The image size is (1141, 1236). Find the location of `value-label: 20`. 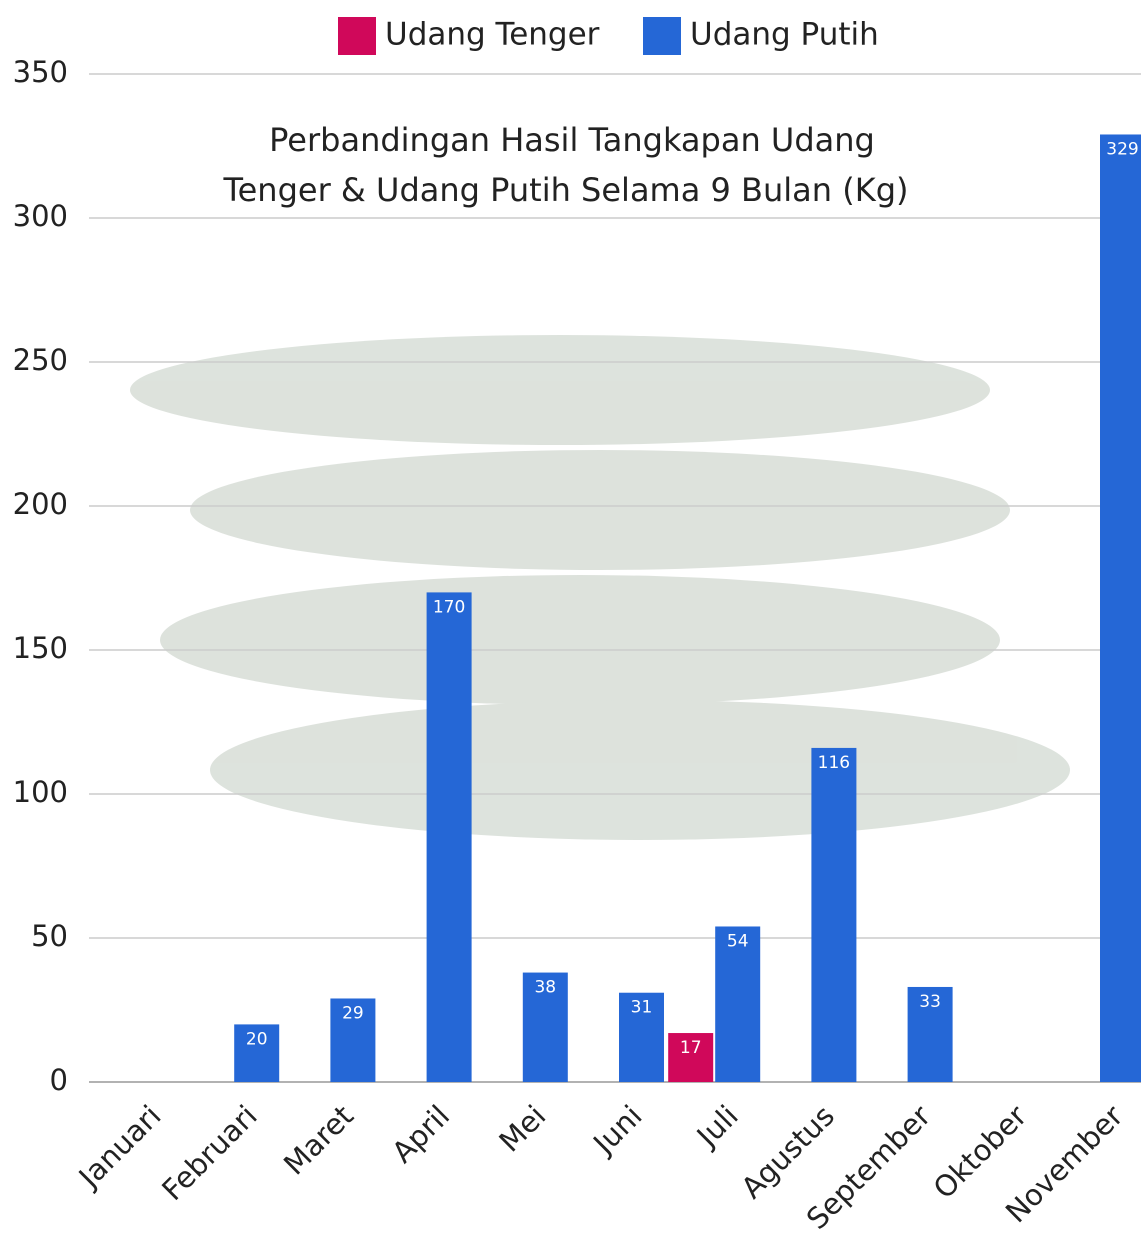

value-label: 20 is located at coordinates (257, 1039).